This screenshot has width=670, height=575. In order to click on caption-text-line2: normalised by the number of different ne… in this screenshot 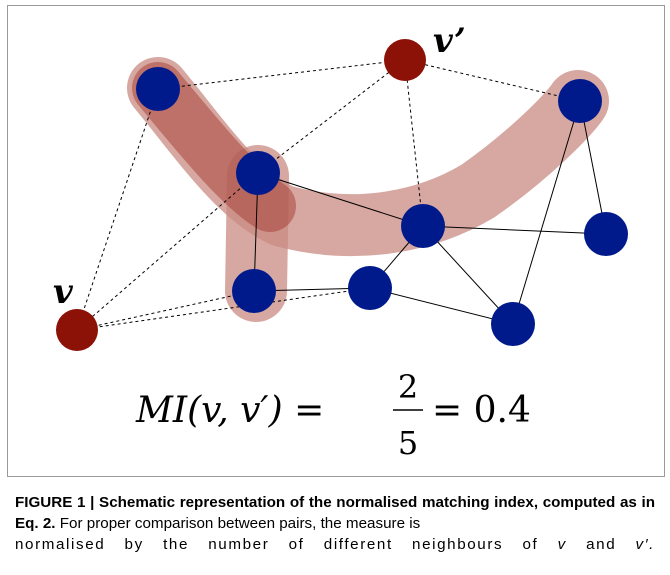, I will do `click(277, 544)`.